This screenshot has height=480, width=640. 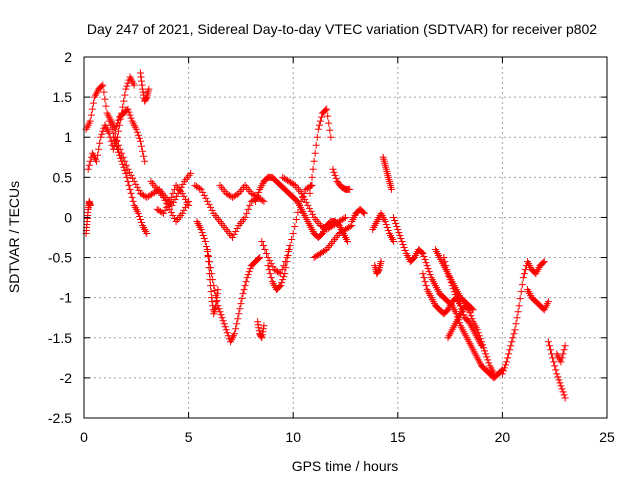 What do you see at coordinates (68, 217) in the screenshot?
I see `y-tick-label: 0` at bounding box center [68, 217].